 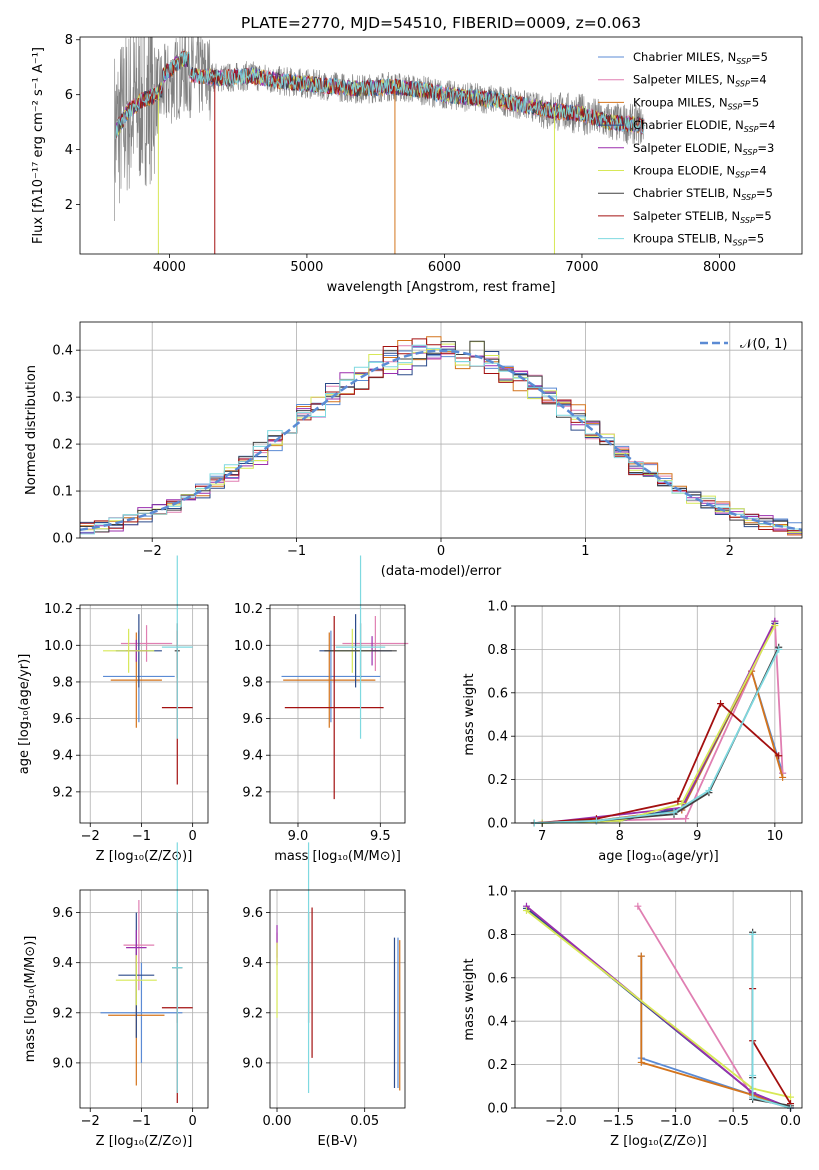 What do you see at coordinates (444, 267) in the screenshot?
I see `x-tick-label: 6000` at bounding box center [444, 267].